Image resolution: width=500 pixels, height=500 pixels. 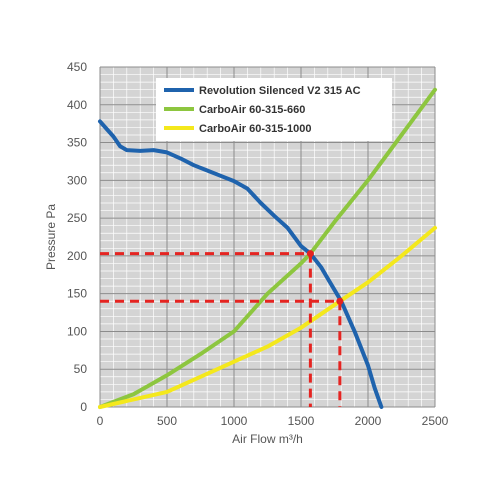 I want to click on x-tick-label: 1500, so click(x=301, y=421).